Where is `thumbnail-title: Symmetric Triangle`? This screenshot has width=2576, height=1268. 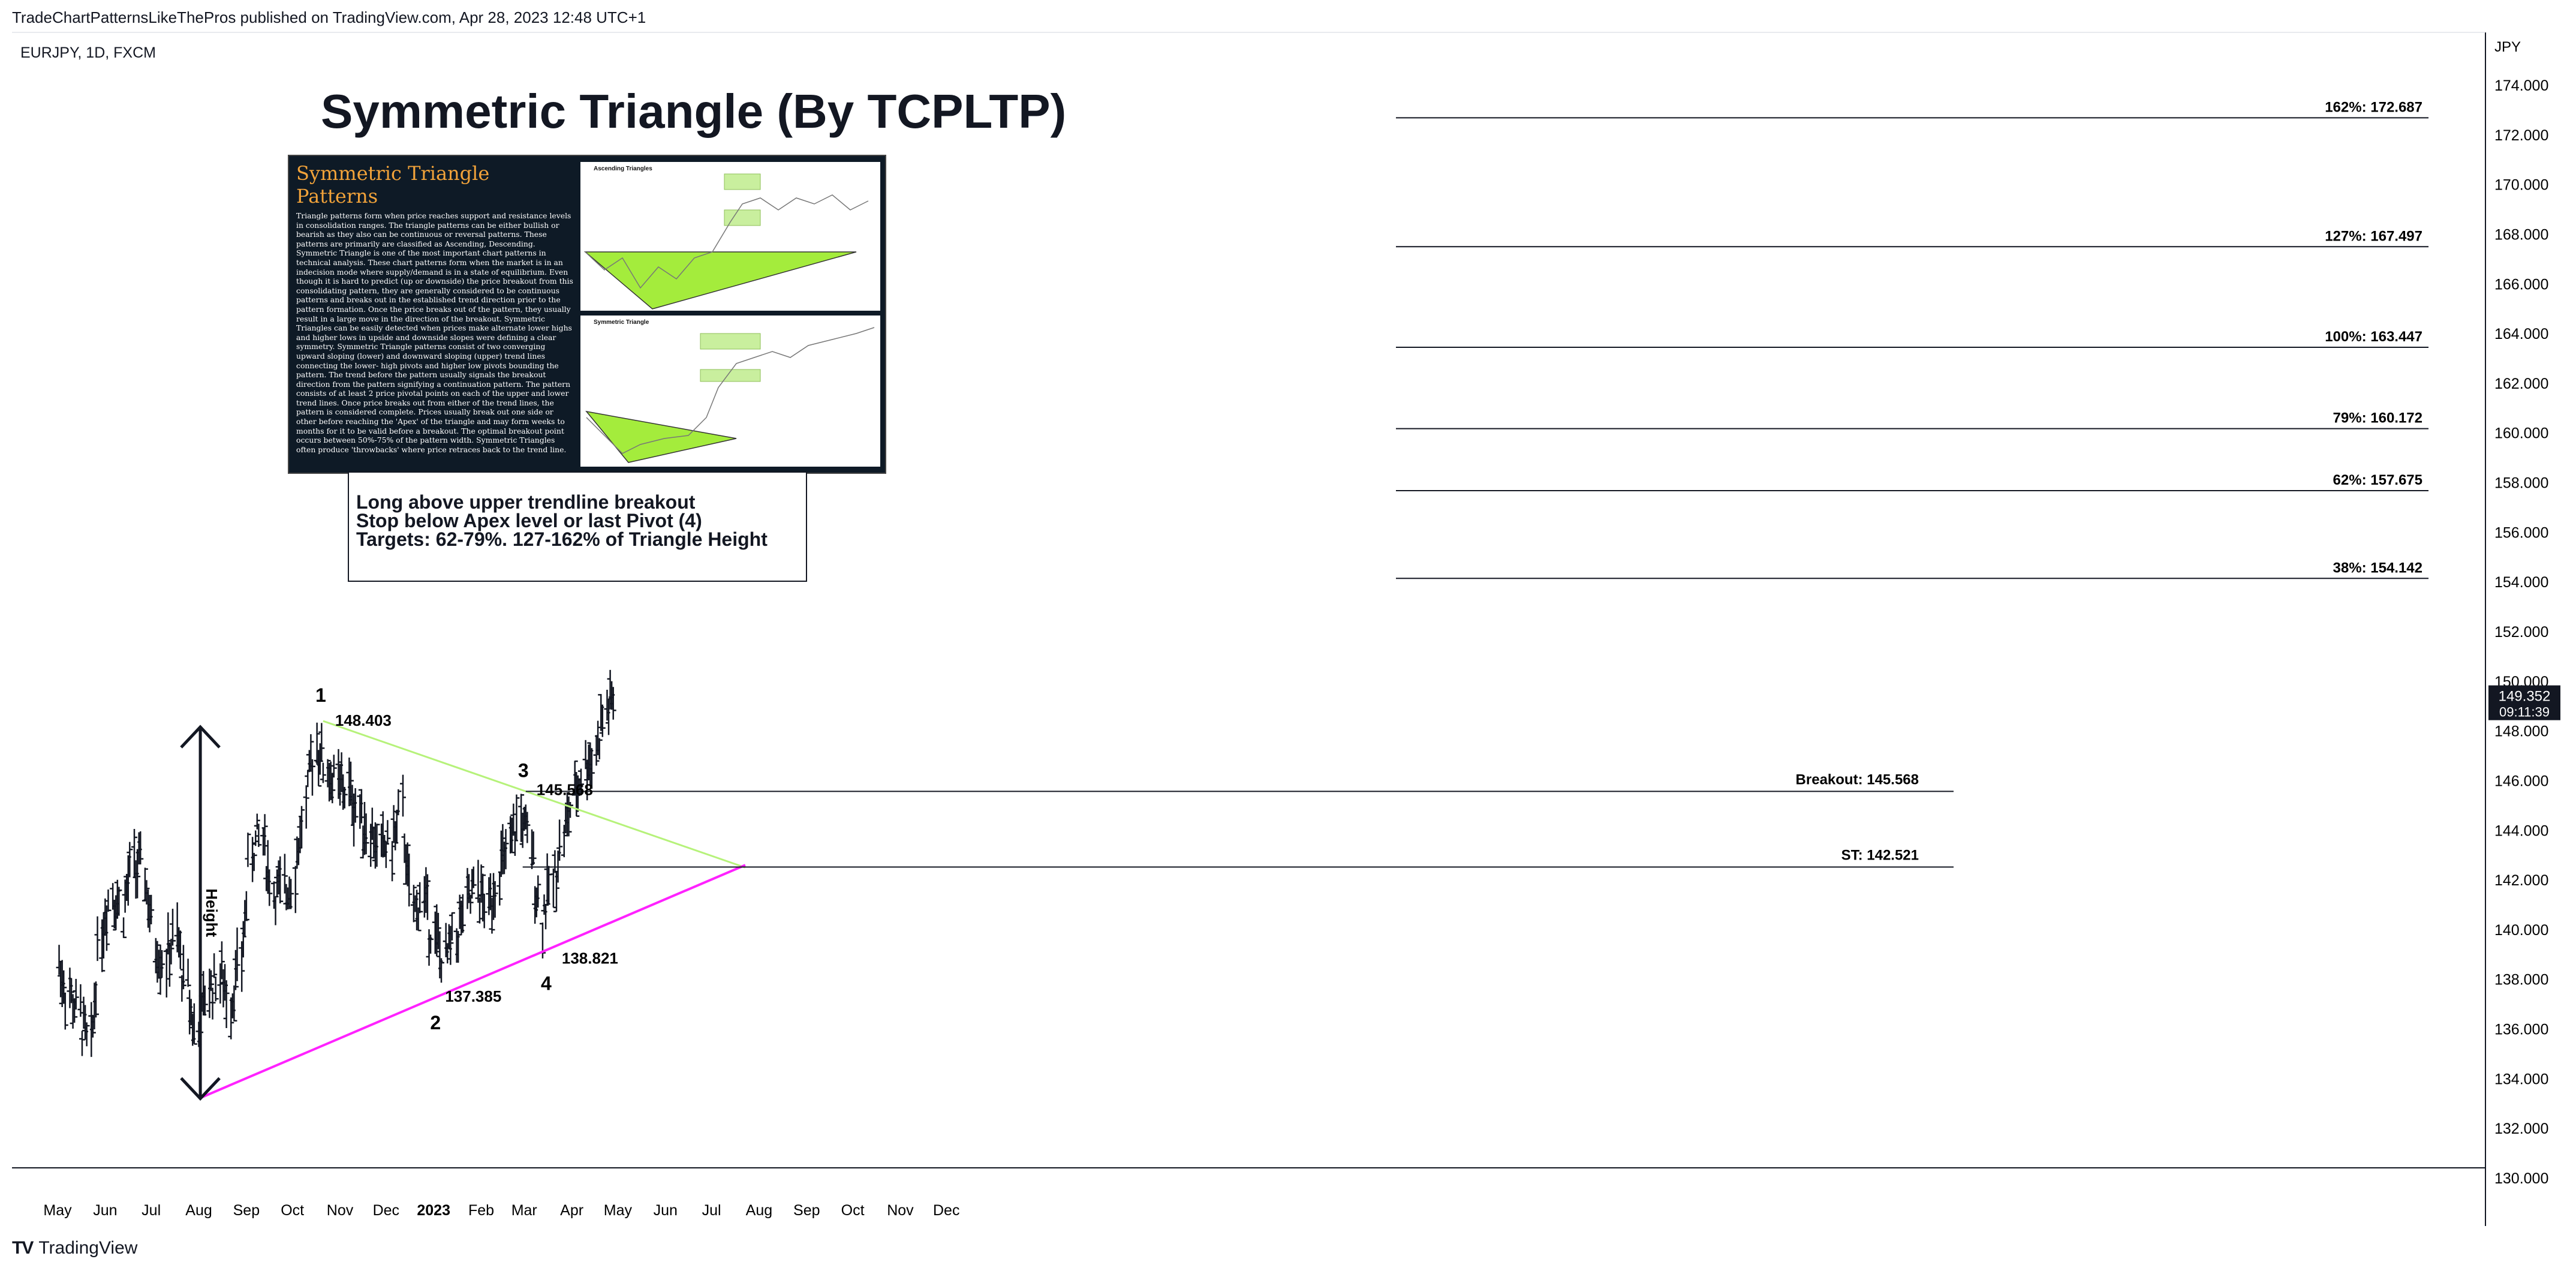
thumbnail-title: Symmetric Triangle is located at coordinates (621, 322).